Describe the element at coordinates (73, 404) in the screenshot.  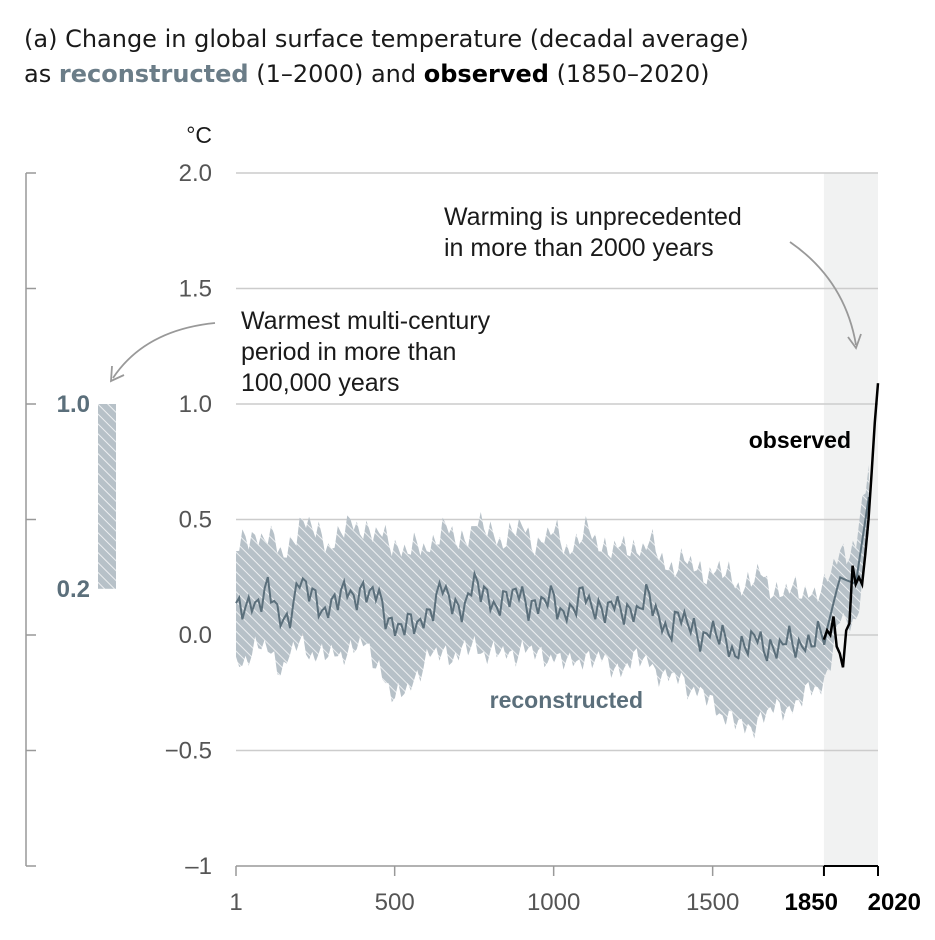
I see `paleo-label-top: 1.0` at that location.